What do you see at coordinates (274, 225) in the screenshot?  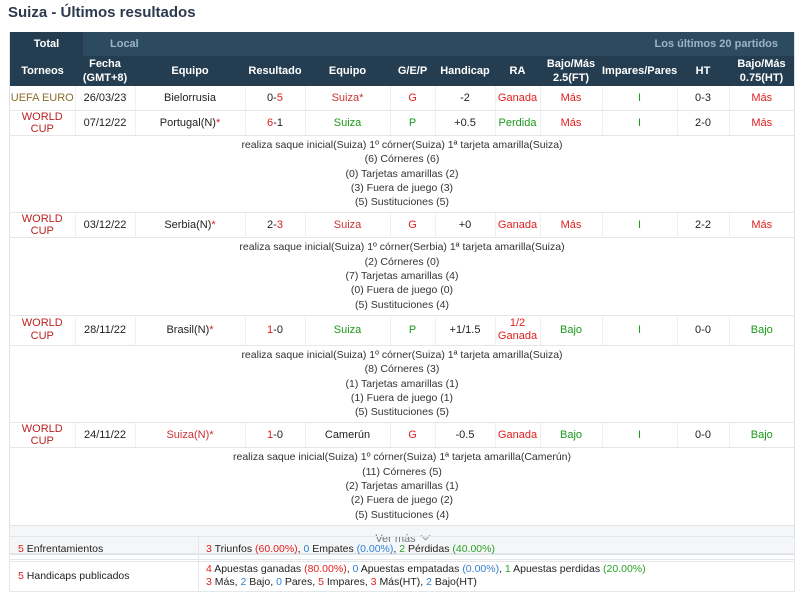 I see `match-score: 2-3` at bounding box center [274, 225].